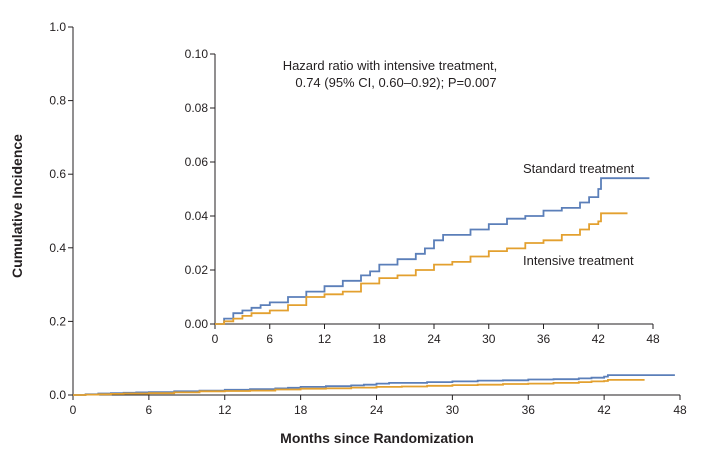 This screenshot has width=716, height=462. What do you see at coordinates (197, 54) in the screenshot?
I see `inset-y-tick-label: 0.10` at bounding box center [197, 54].